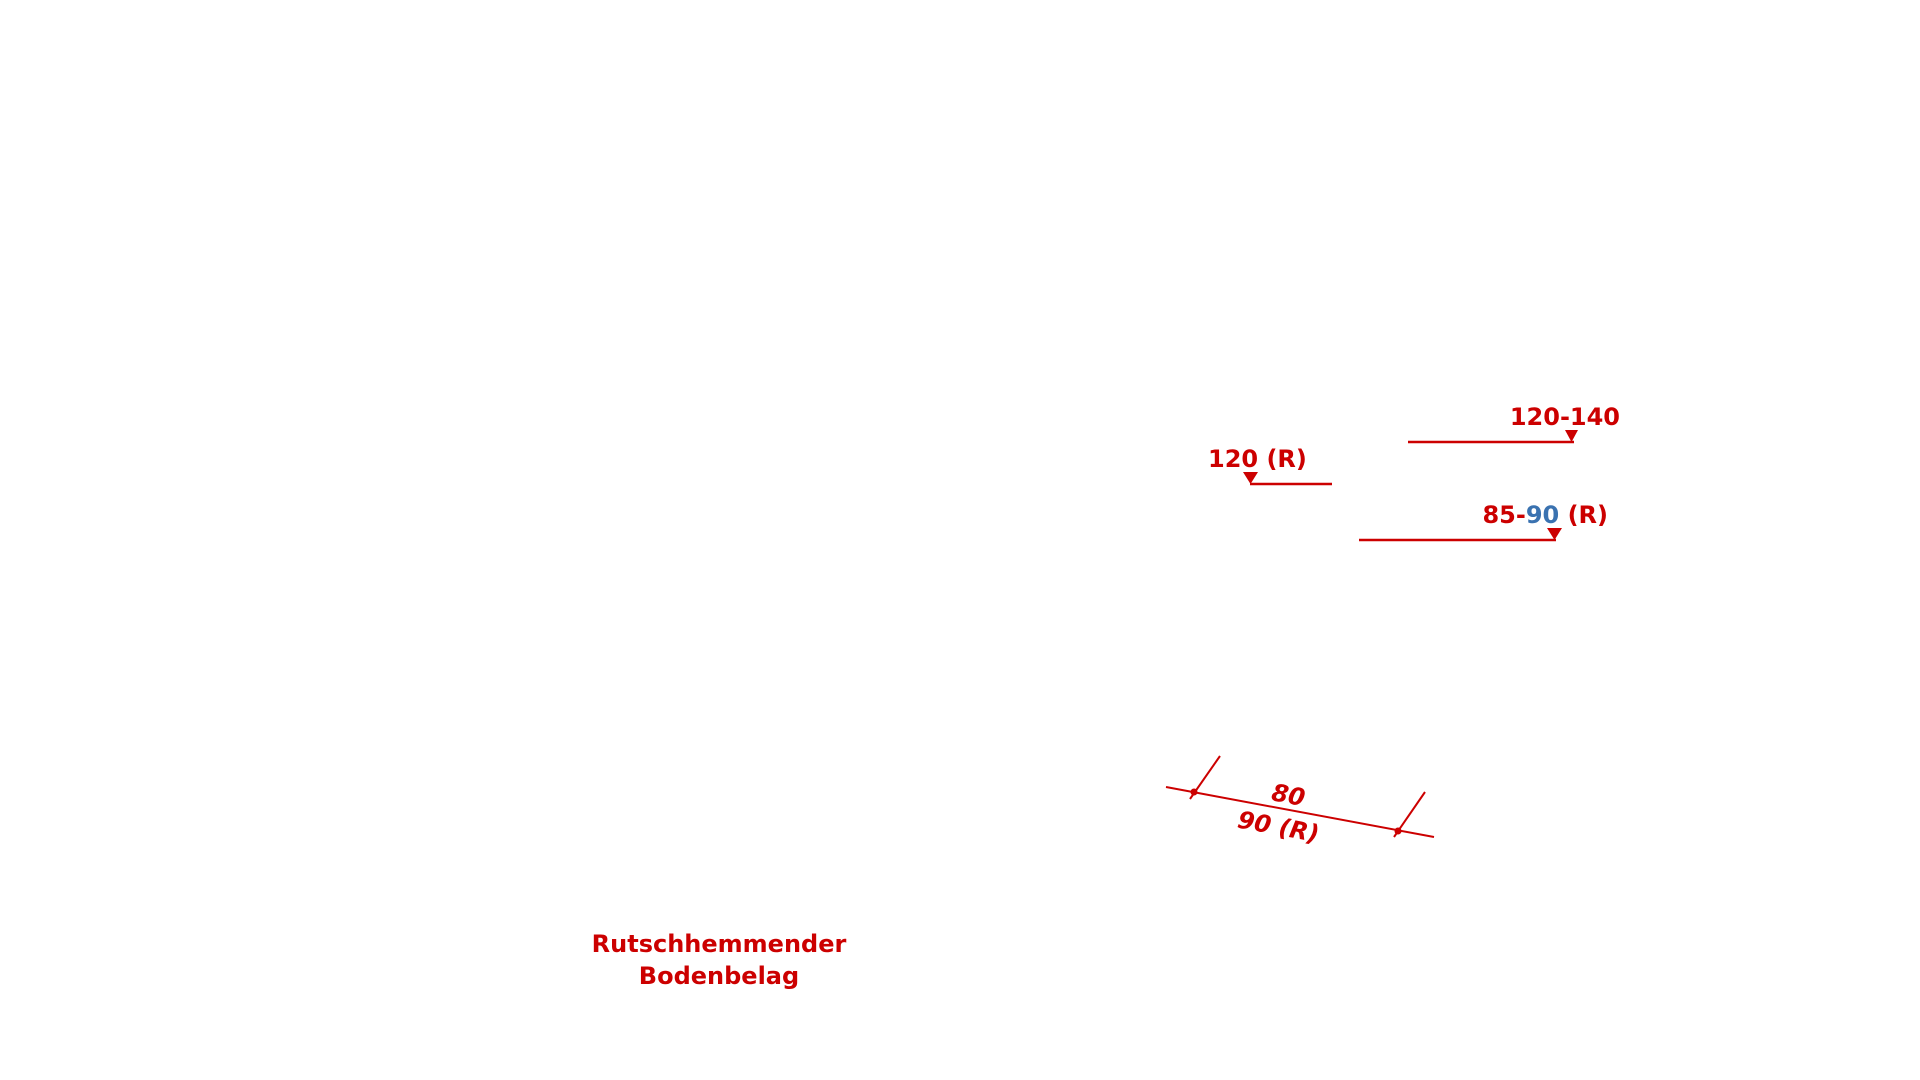 Image resolution: width=1920 pixels, height=1080 pixels. What do you see at coordinates (719, 976) in the screenshot?
I see `floor-note-line2: Bodenbelag` at bounding box center [719, 976].